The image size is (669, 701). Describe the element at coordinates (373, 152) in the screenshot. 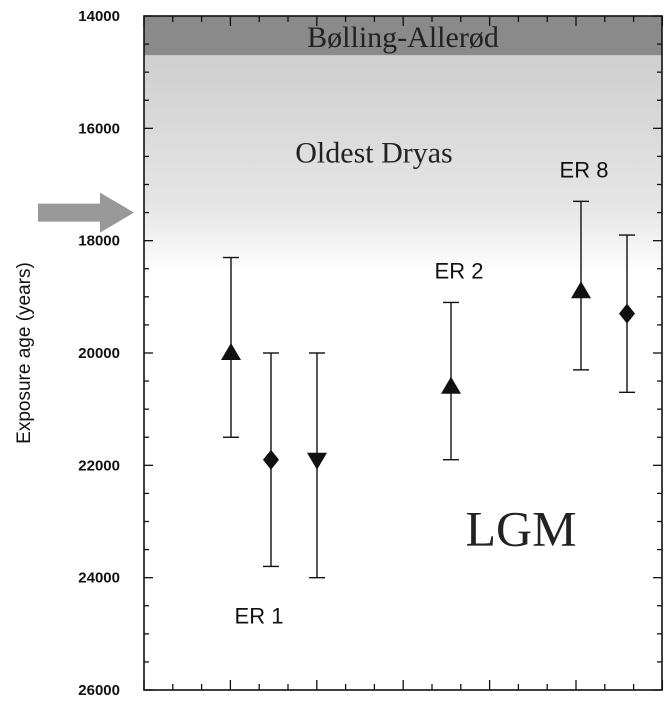

I see `zone-label-oldest-dryas: Oldest Dryas` at that location.